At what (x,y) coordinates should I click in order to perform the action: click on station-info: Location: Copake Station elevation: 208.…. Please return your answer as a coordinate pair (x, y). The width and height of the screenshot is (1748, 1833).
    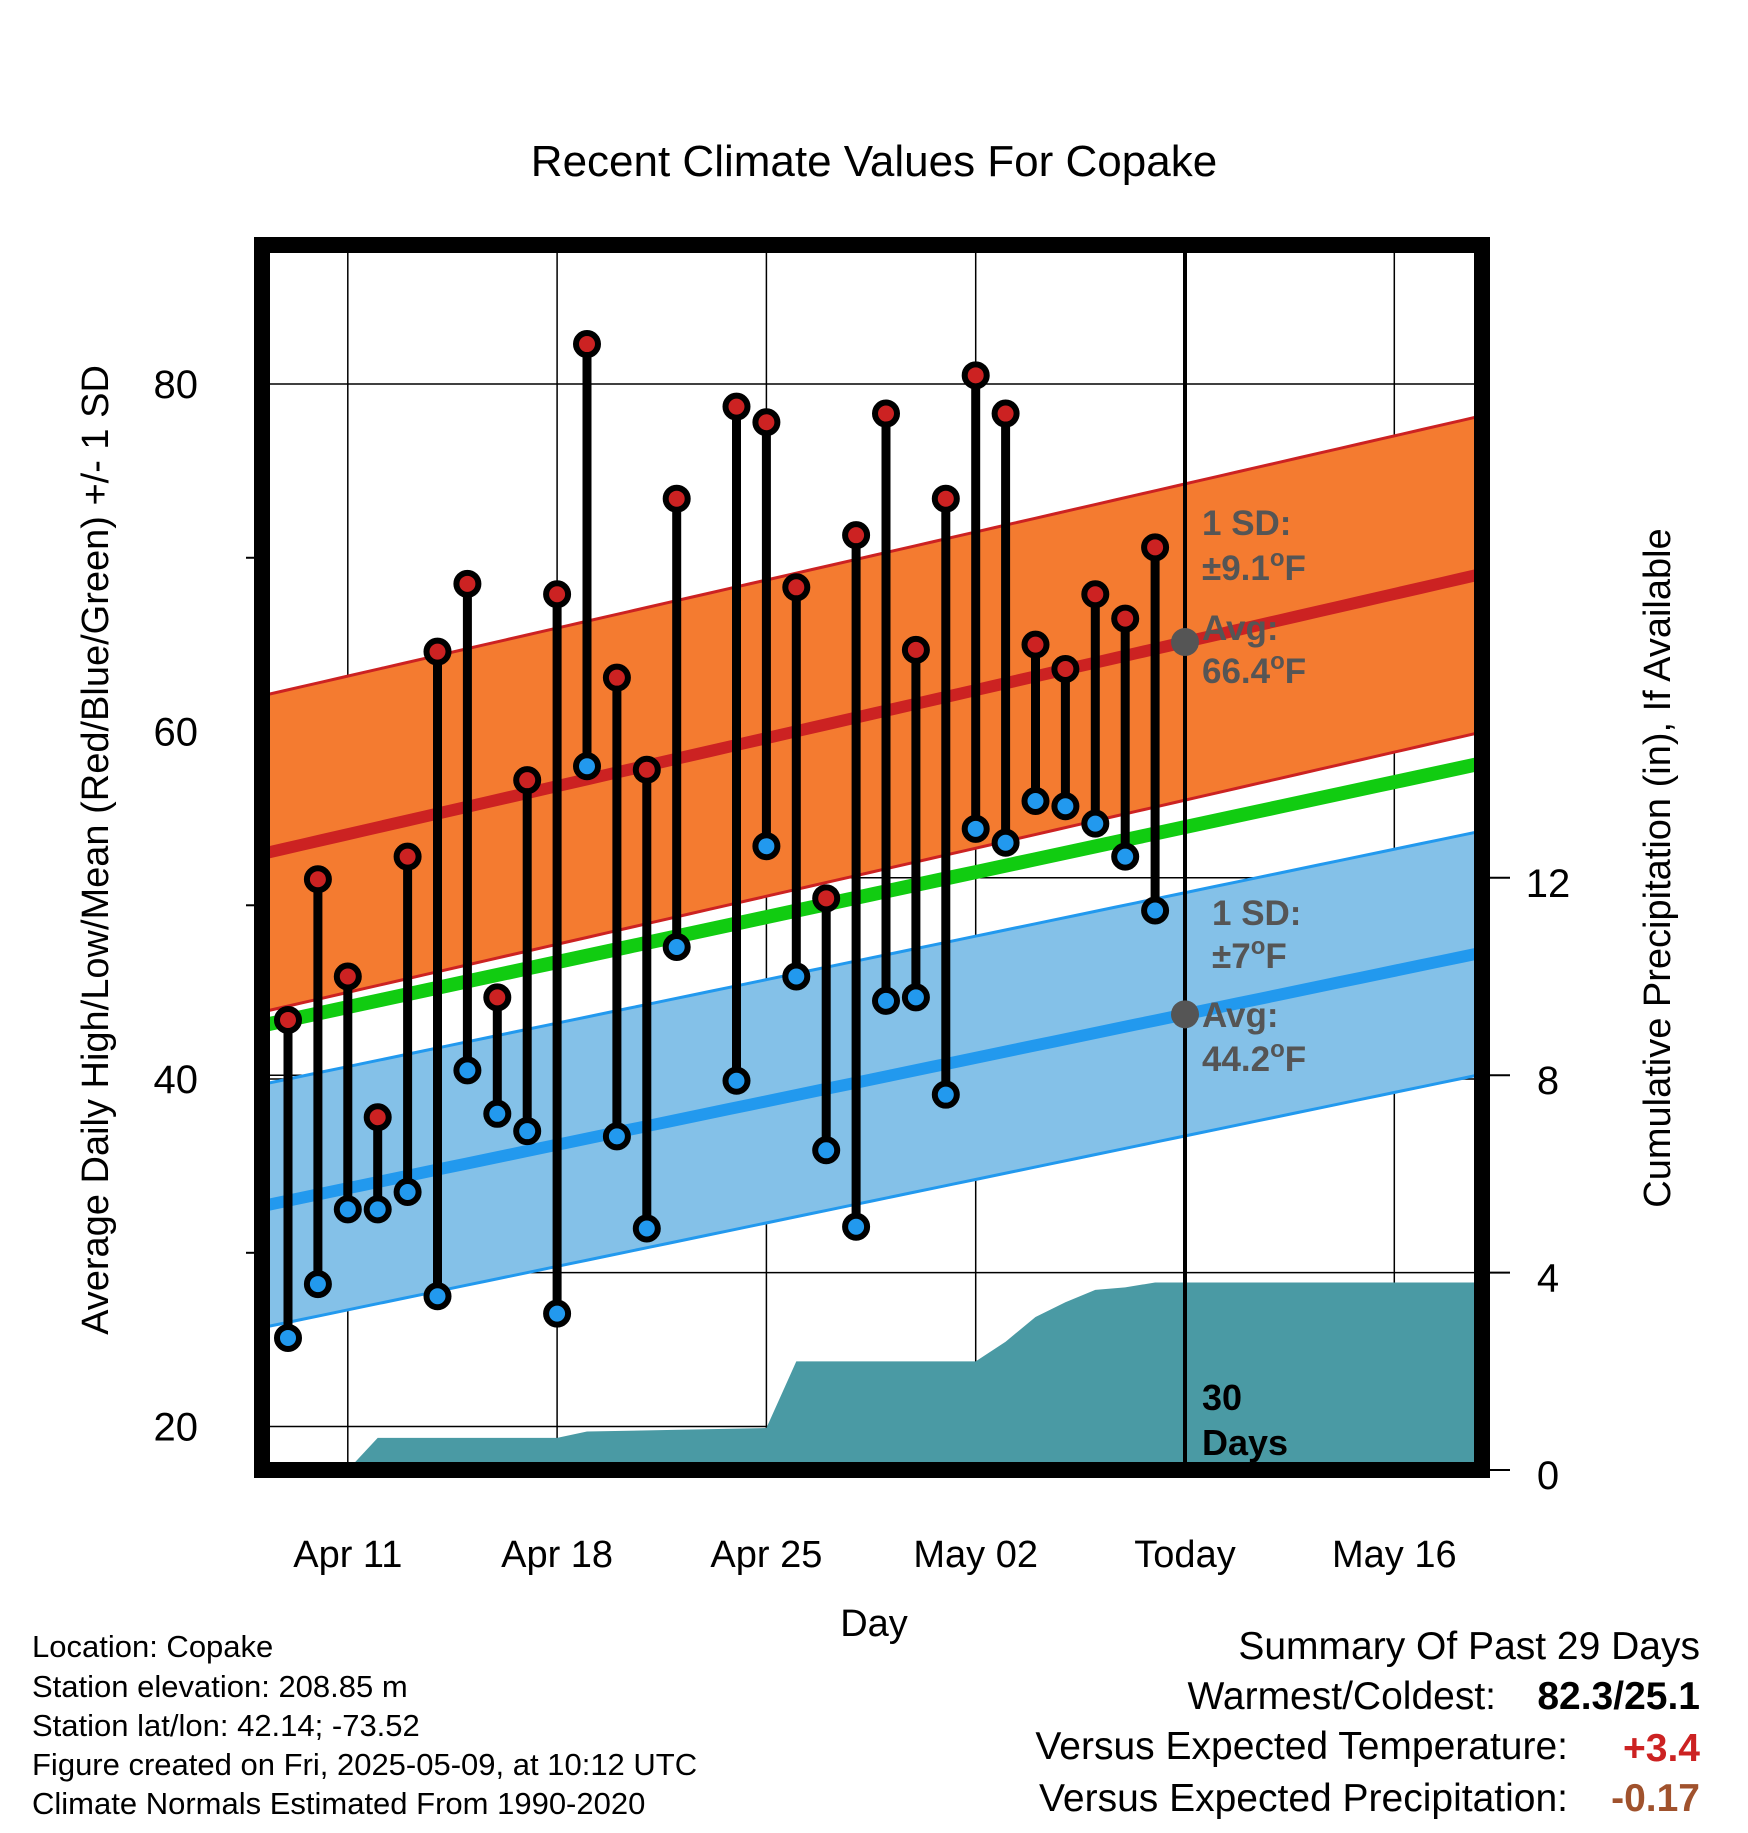
    Looking at the image, I should click on (364, 1725).